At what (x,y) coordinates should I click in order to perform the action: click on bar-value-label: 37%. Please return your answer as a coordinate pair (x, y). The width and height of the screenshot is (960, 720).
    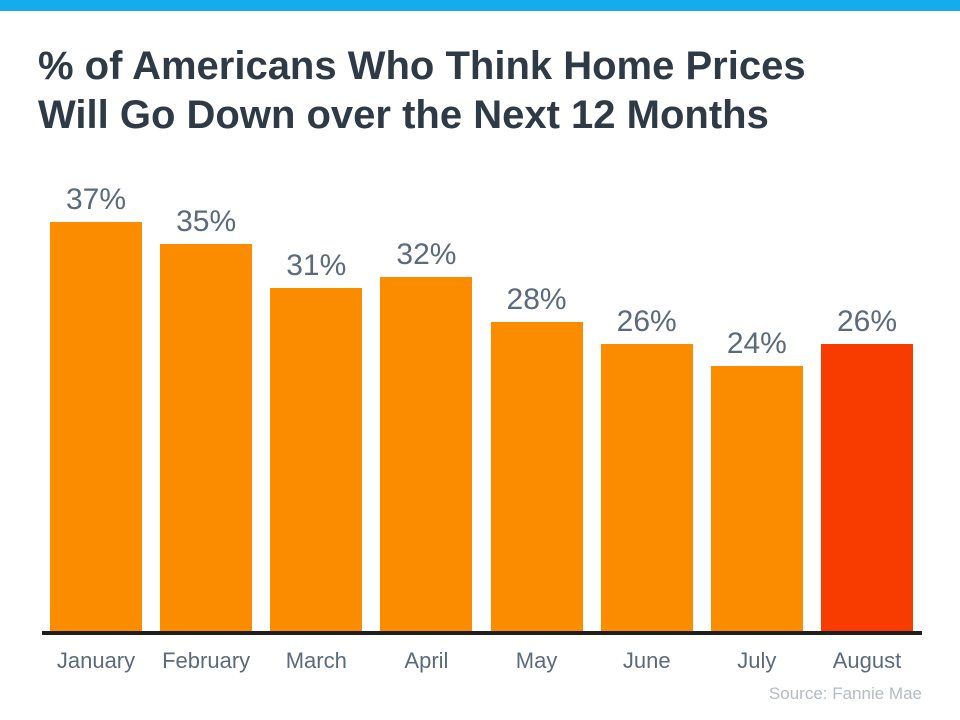
    Looking at the image, I should click on (96, 199).